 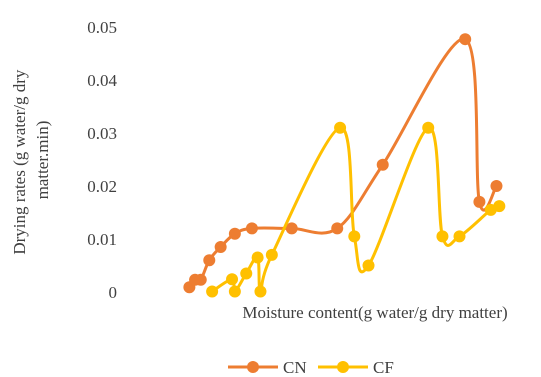 What do you see at coordinates (102, 133) in the screenshot?
I see `y-tick-label: 0.03` at bounding box center [102, 133].